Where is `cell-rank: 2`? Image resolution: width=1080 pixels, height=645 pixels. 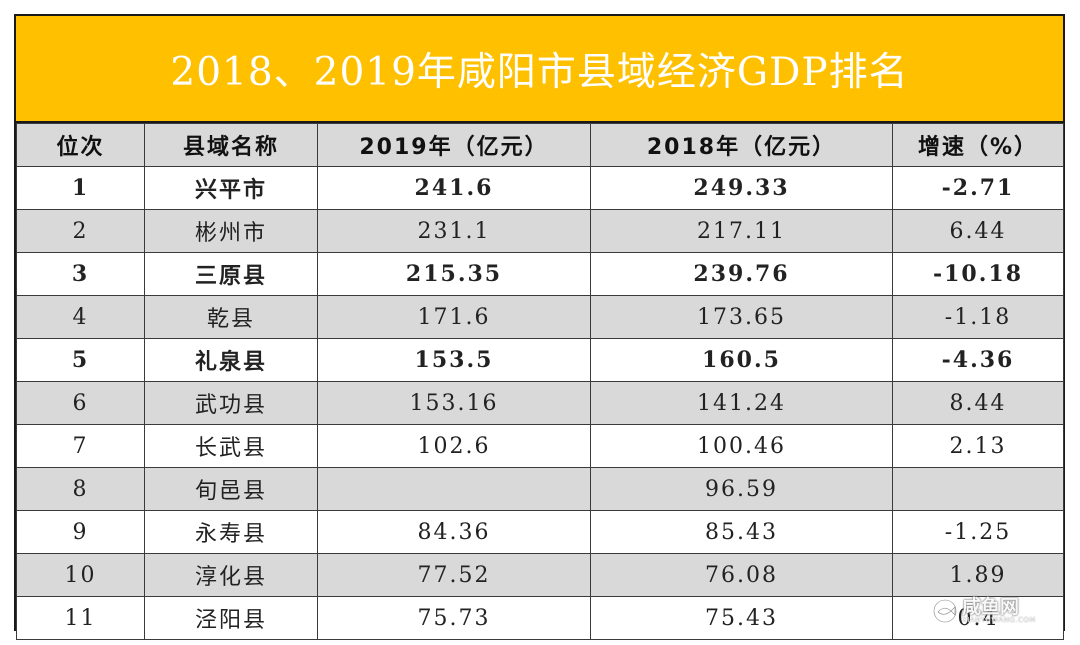
cell-rank: 2 is located at coordinates (80, 231).